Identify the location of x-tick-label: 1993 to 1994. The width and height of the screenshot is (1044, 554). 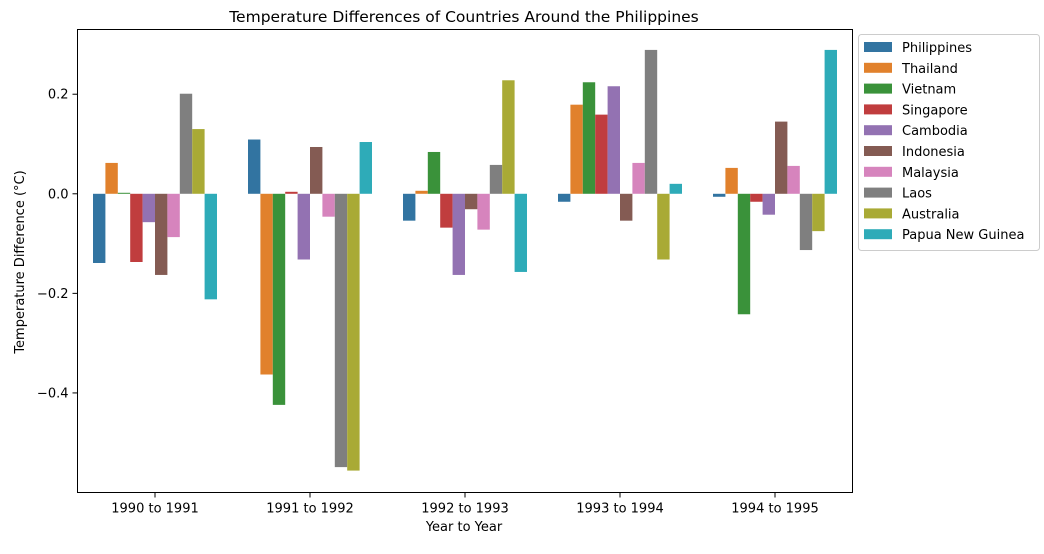
(619, 509).